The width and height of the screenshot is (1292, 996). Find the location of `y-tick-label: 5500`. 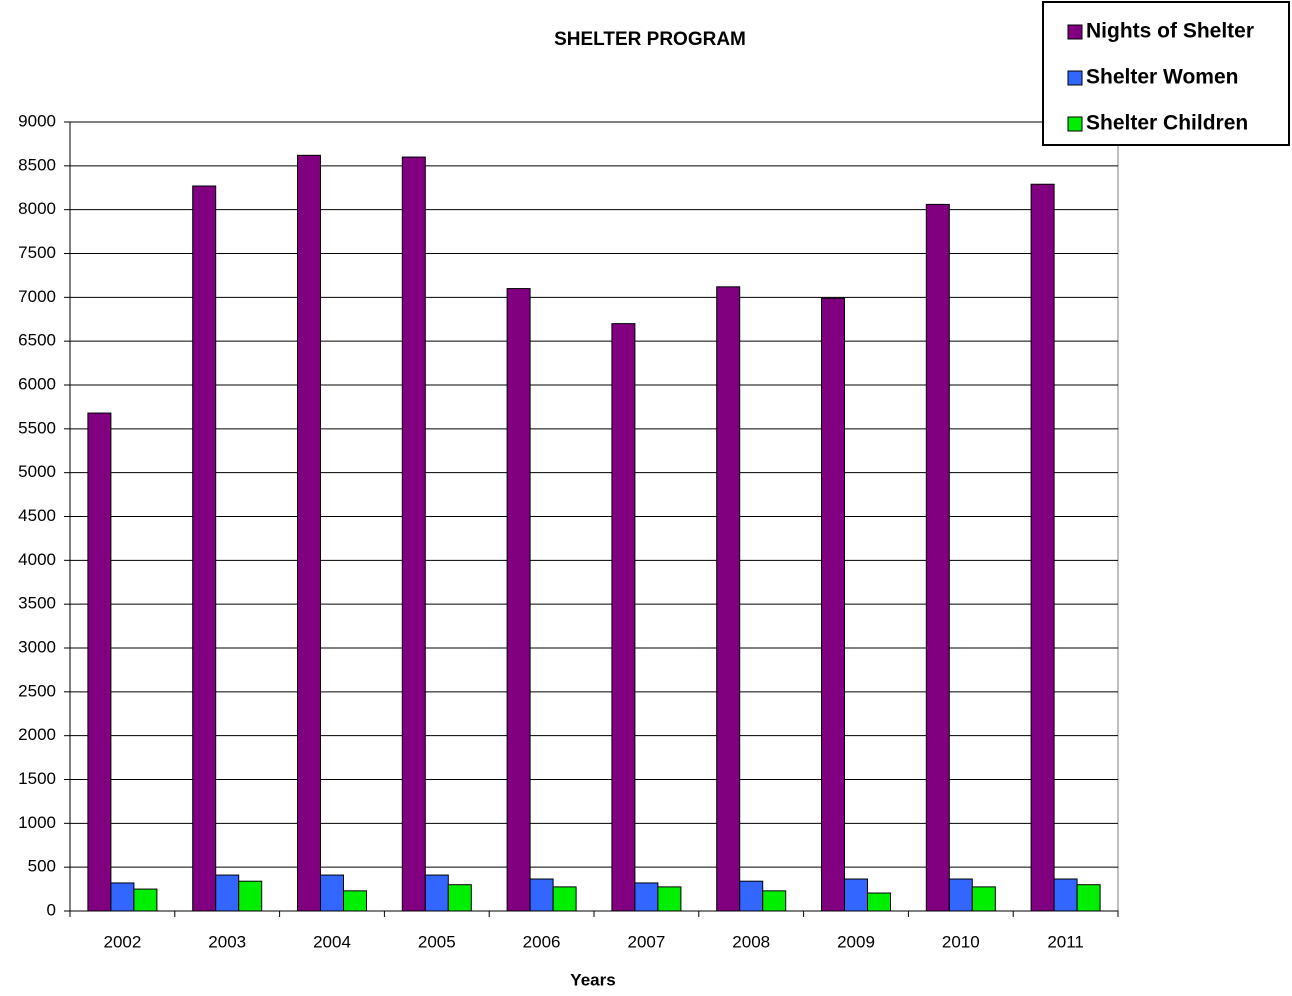

y-tick-label: 5500 is located at coordinates (37, 427).